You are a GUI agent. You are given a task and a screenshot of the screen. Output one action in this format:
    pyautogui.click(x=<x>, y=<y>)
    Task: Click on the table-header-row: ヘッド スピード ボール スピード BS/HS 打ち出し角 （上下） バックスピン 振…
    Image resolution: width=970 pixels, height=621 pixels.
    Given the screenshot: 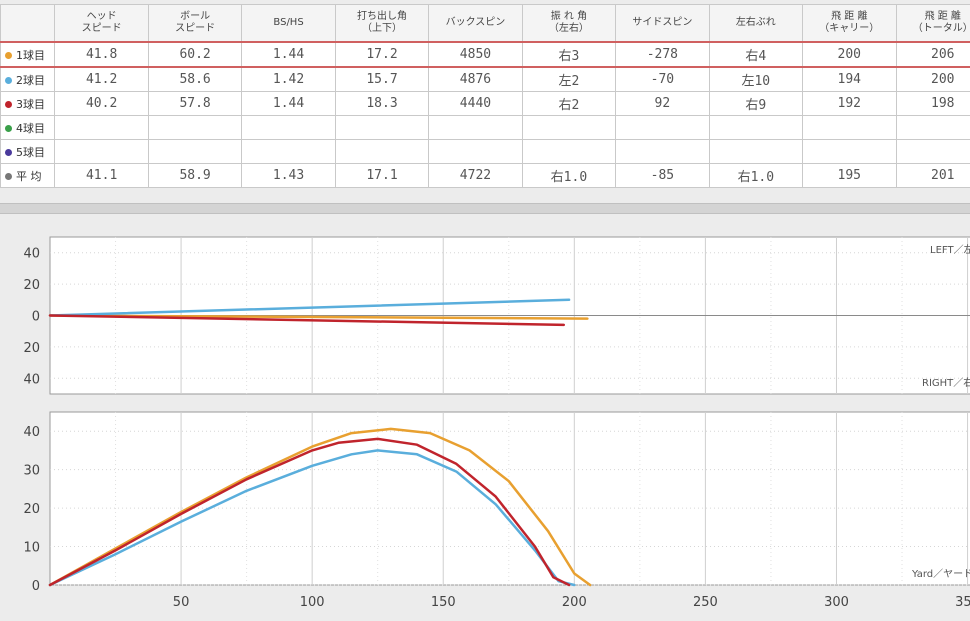 What is the action you would take?
    pyautogui.click(x=485, y=23)
    